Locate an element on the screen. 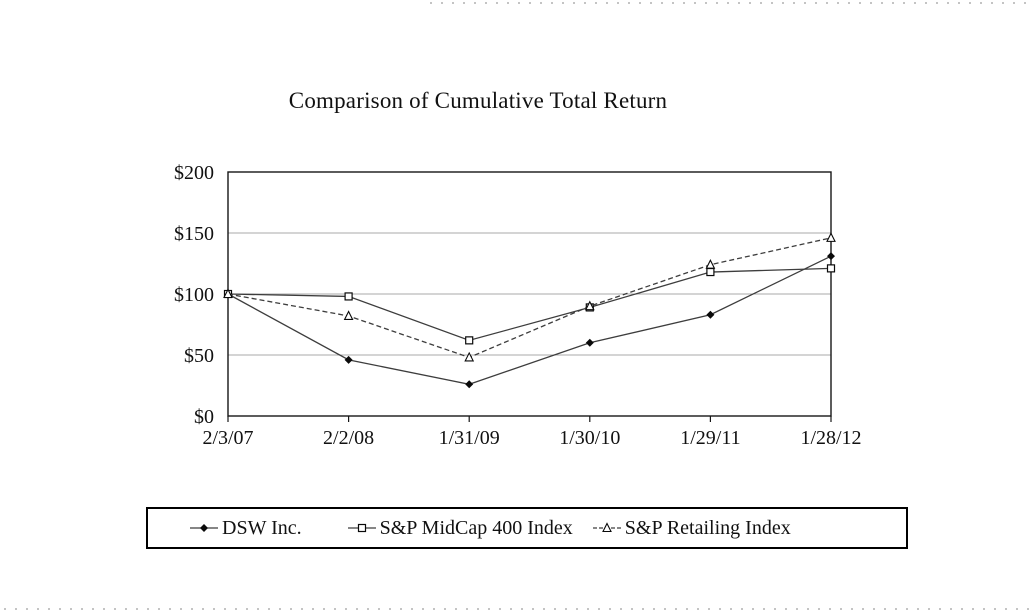  page-edge-dotted-line-top is located at coordinates (730, 3).